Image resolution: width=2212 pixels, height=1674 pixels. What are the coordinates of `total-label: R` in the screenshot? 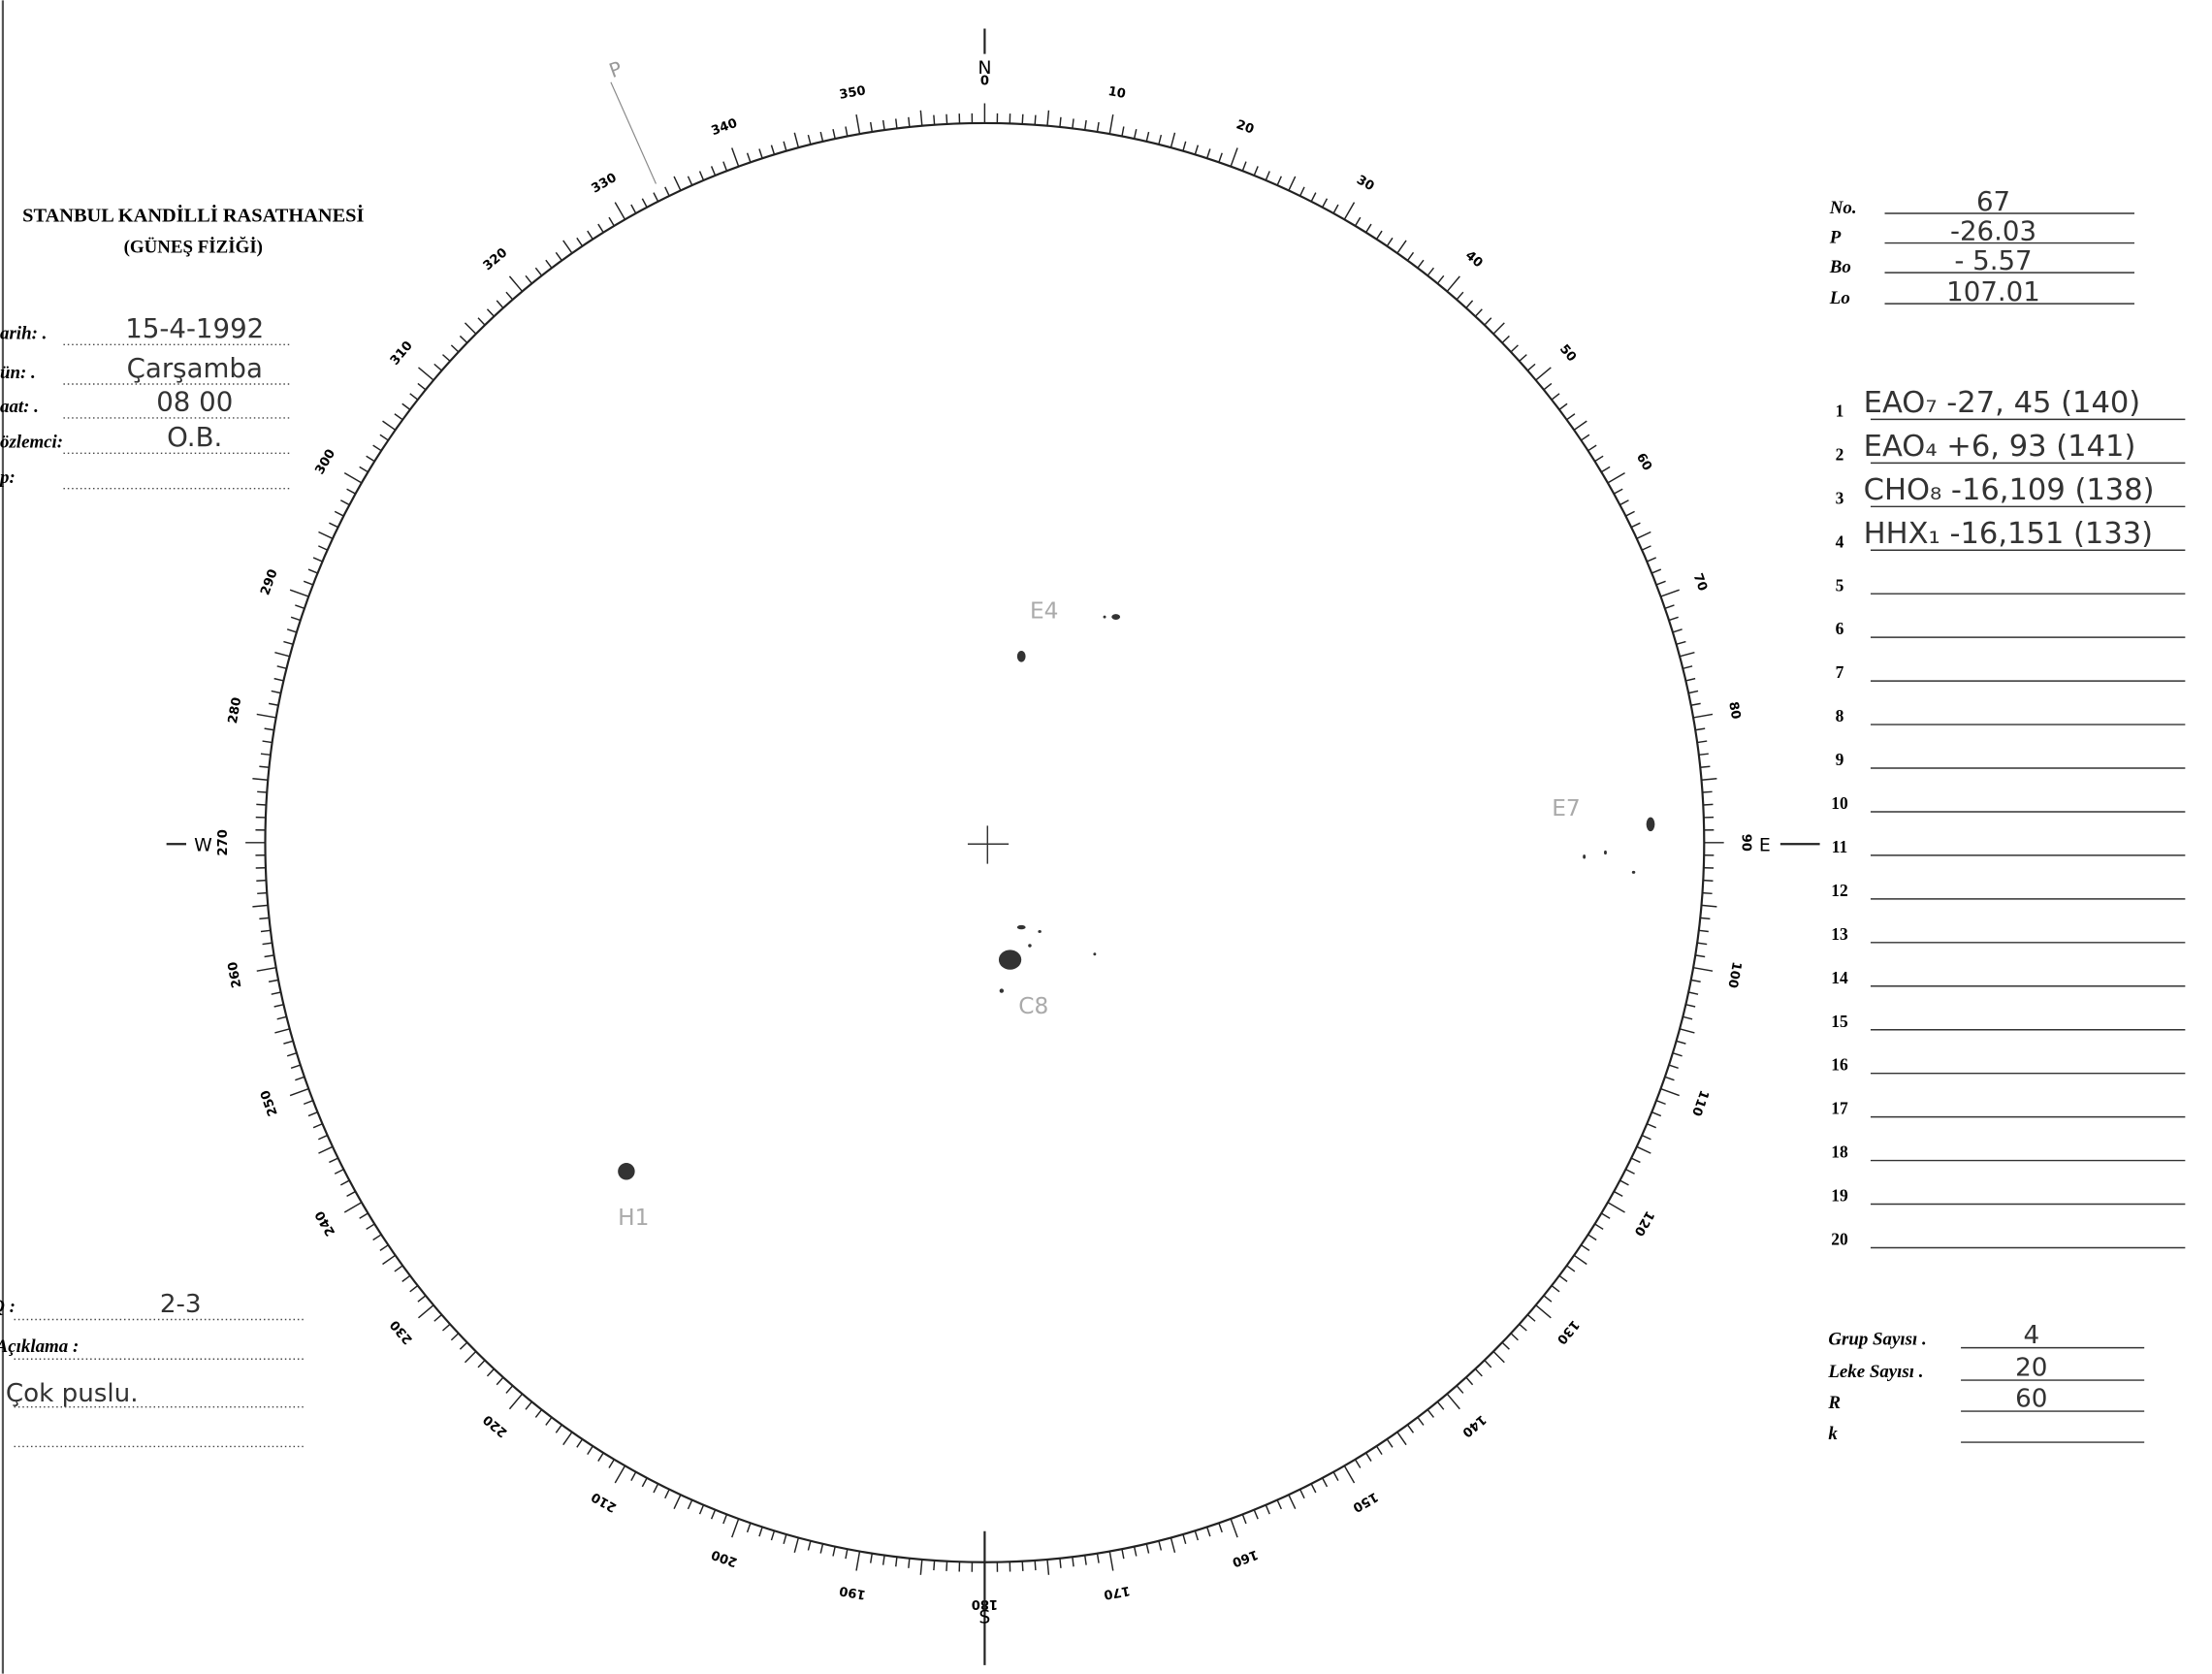 It's located at (1834, 1403).